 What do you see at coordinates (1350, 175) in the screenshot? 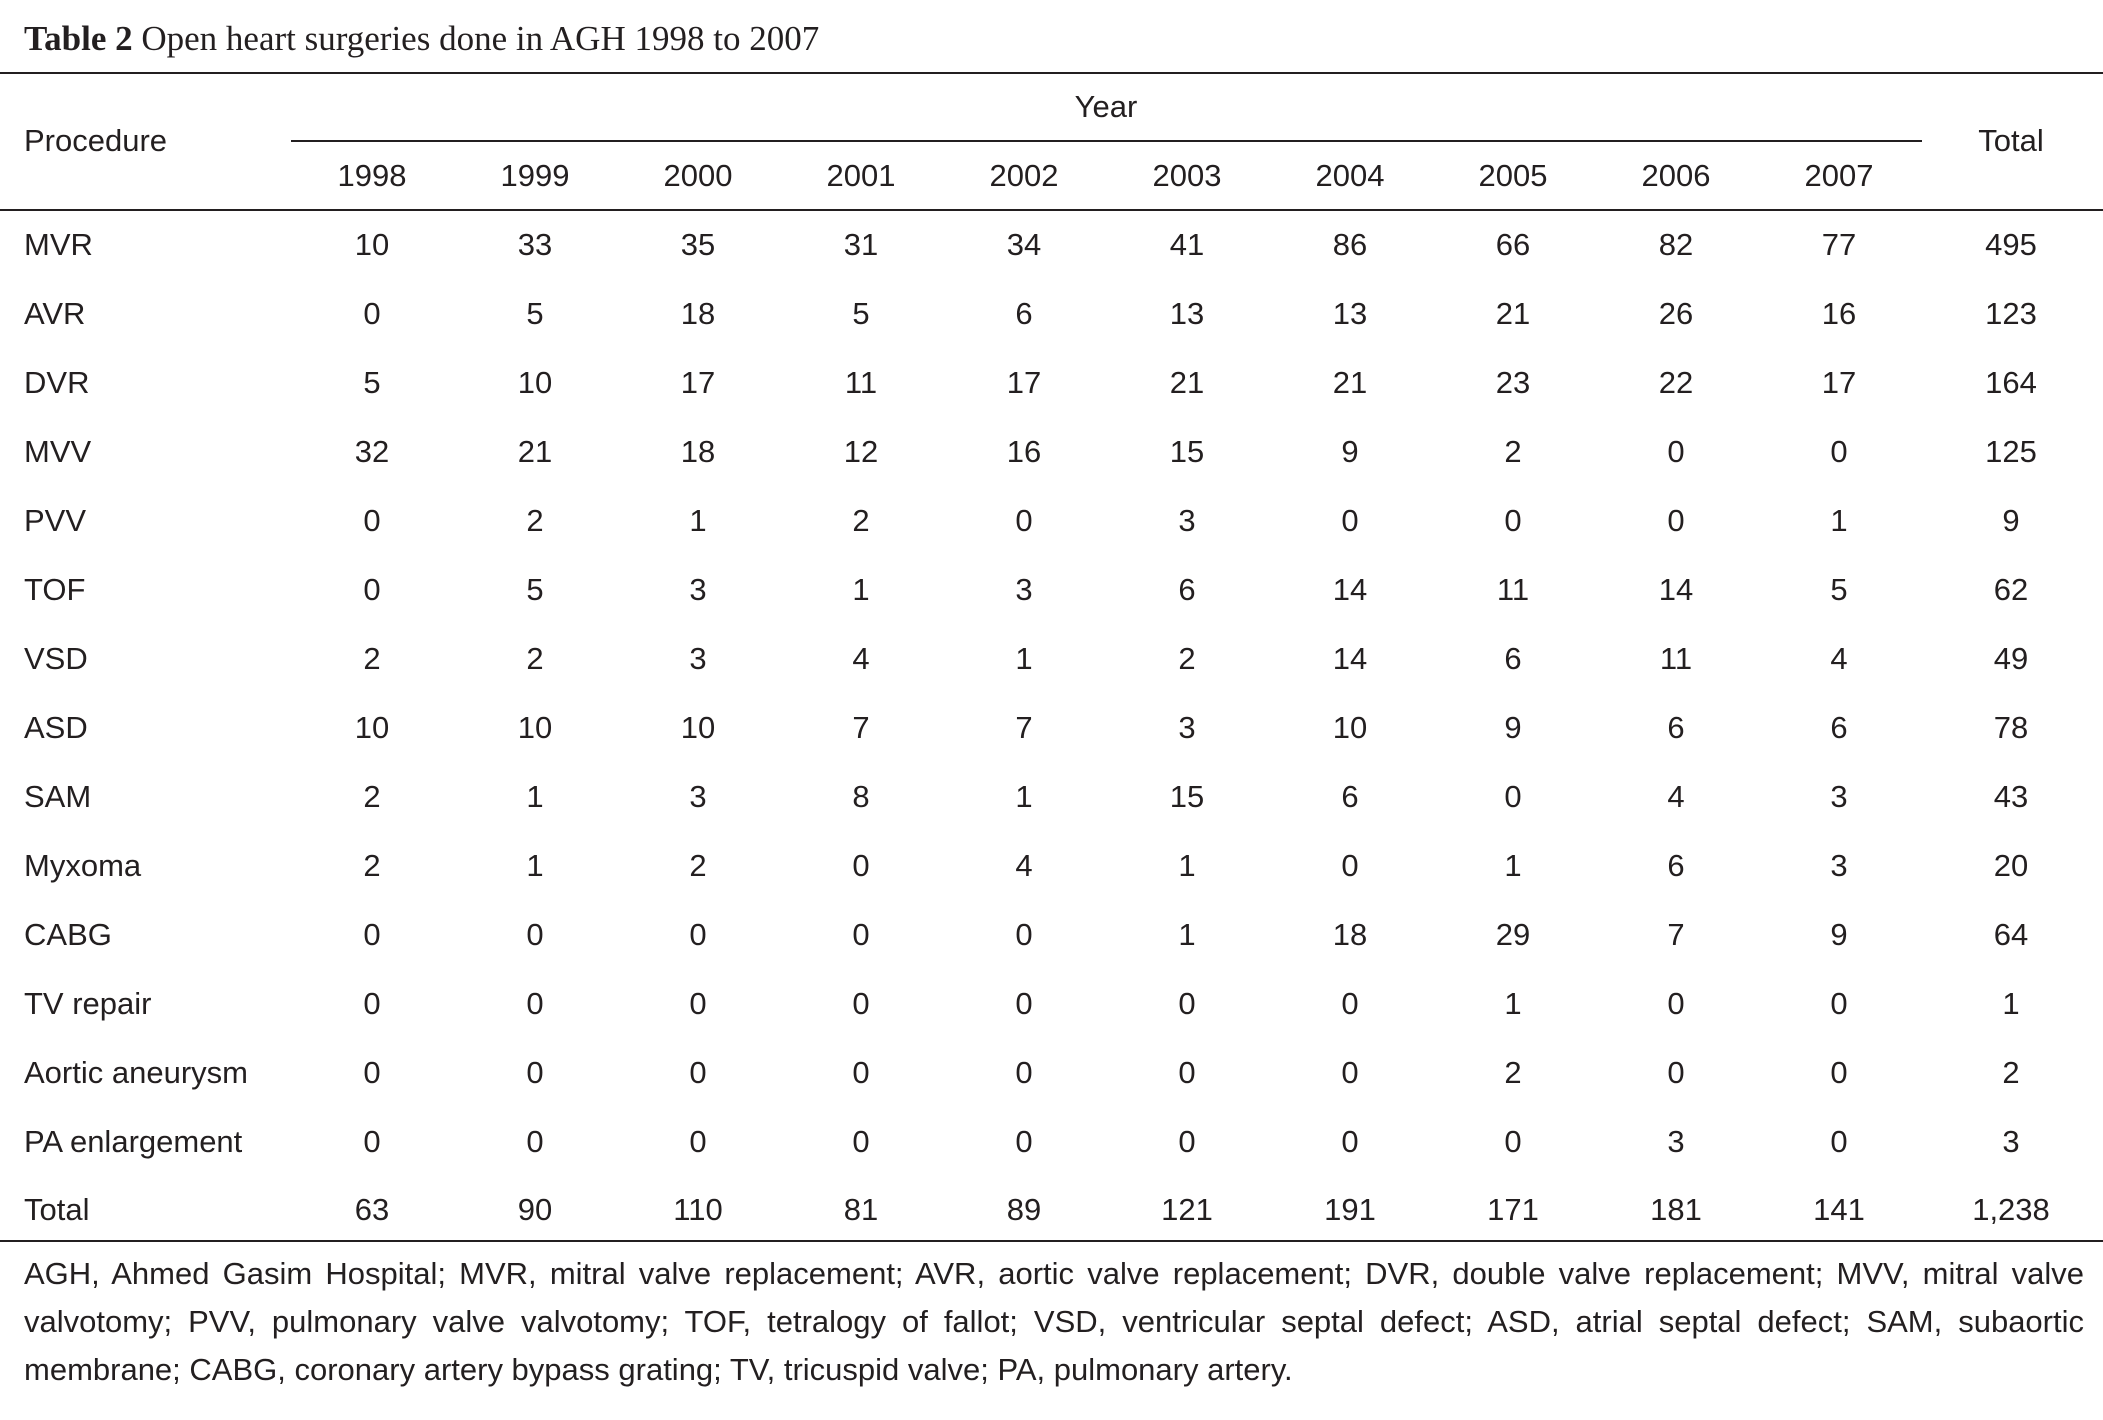
I see `year-header-cell: 2004` at bounding box center [1350, 175].